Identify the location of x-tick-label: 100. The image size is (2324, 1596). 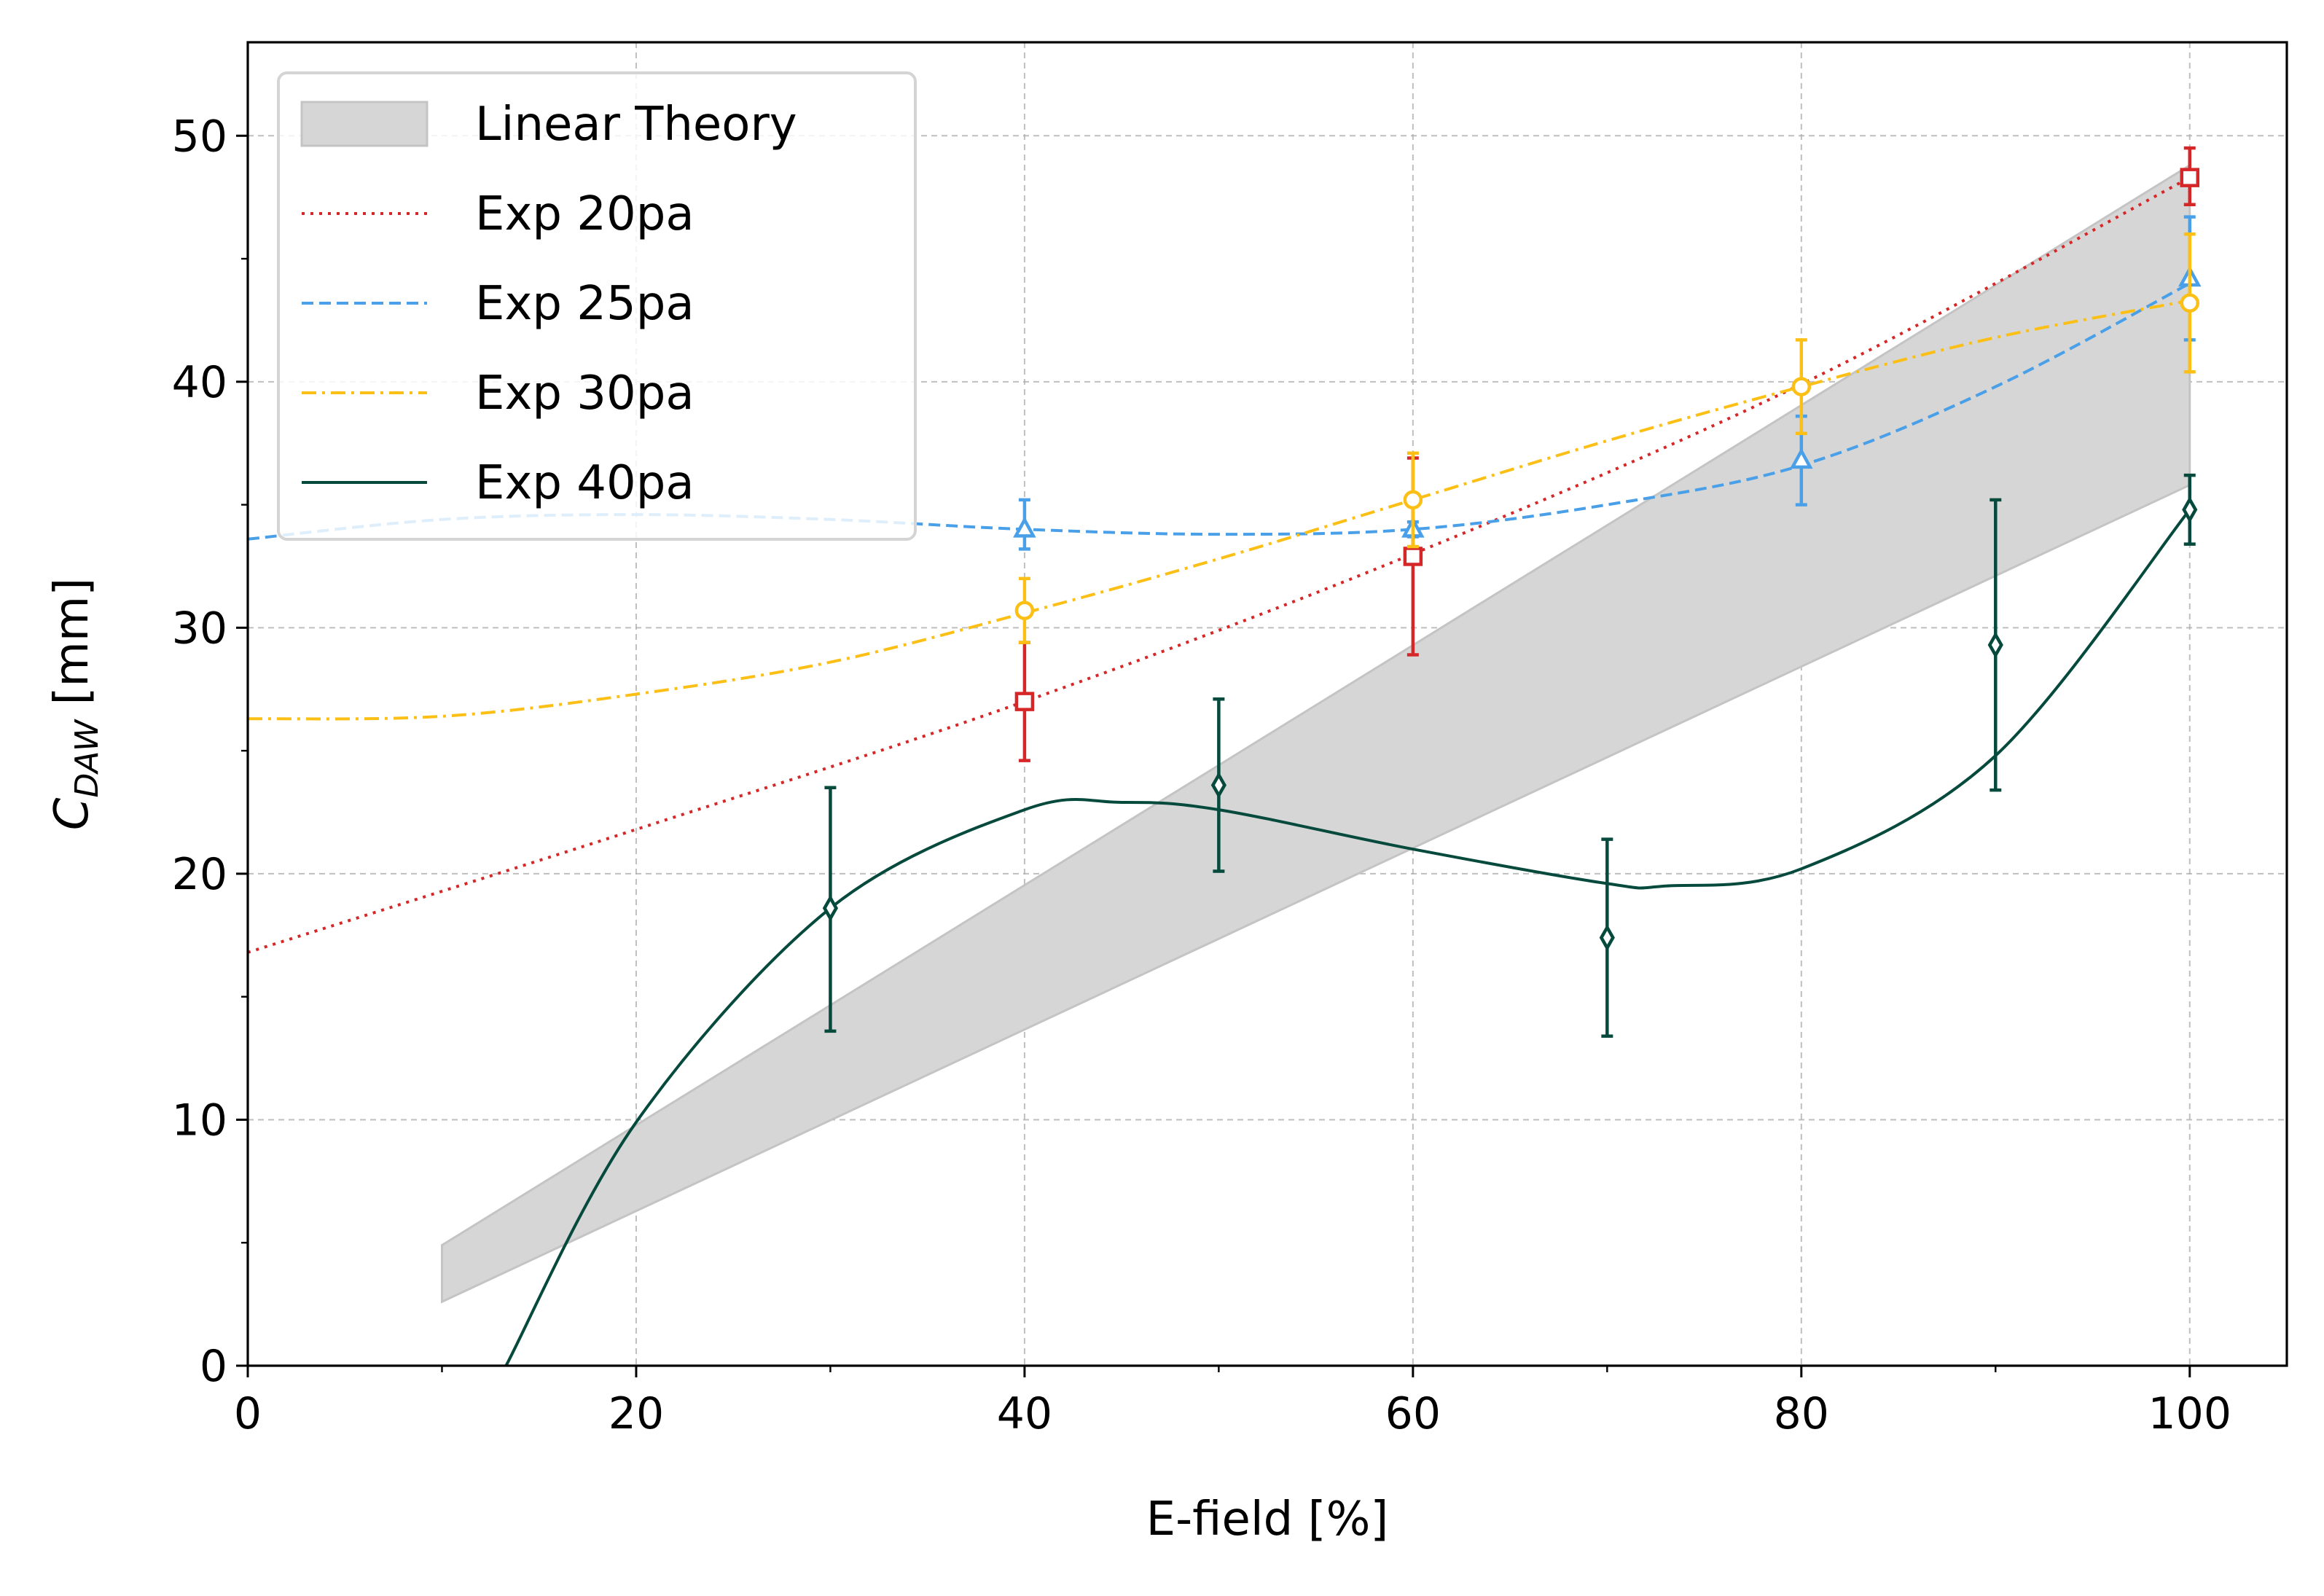
(2189, 1413).